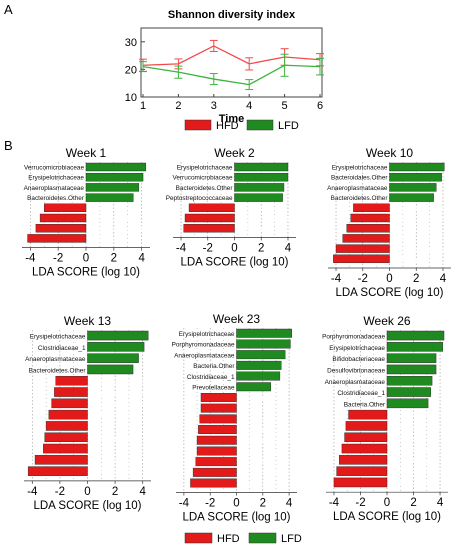 This screenshot has width=467, height=550. Describe the element at coordinates (231, 62) in the screenshot. I see `plot-frame` at that location.